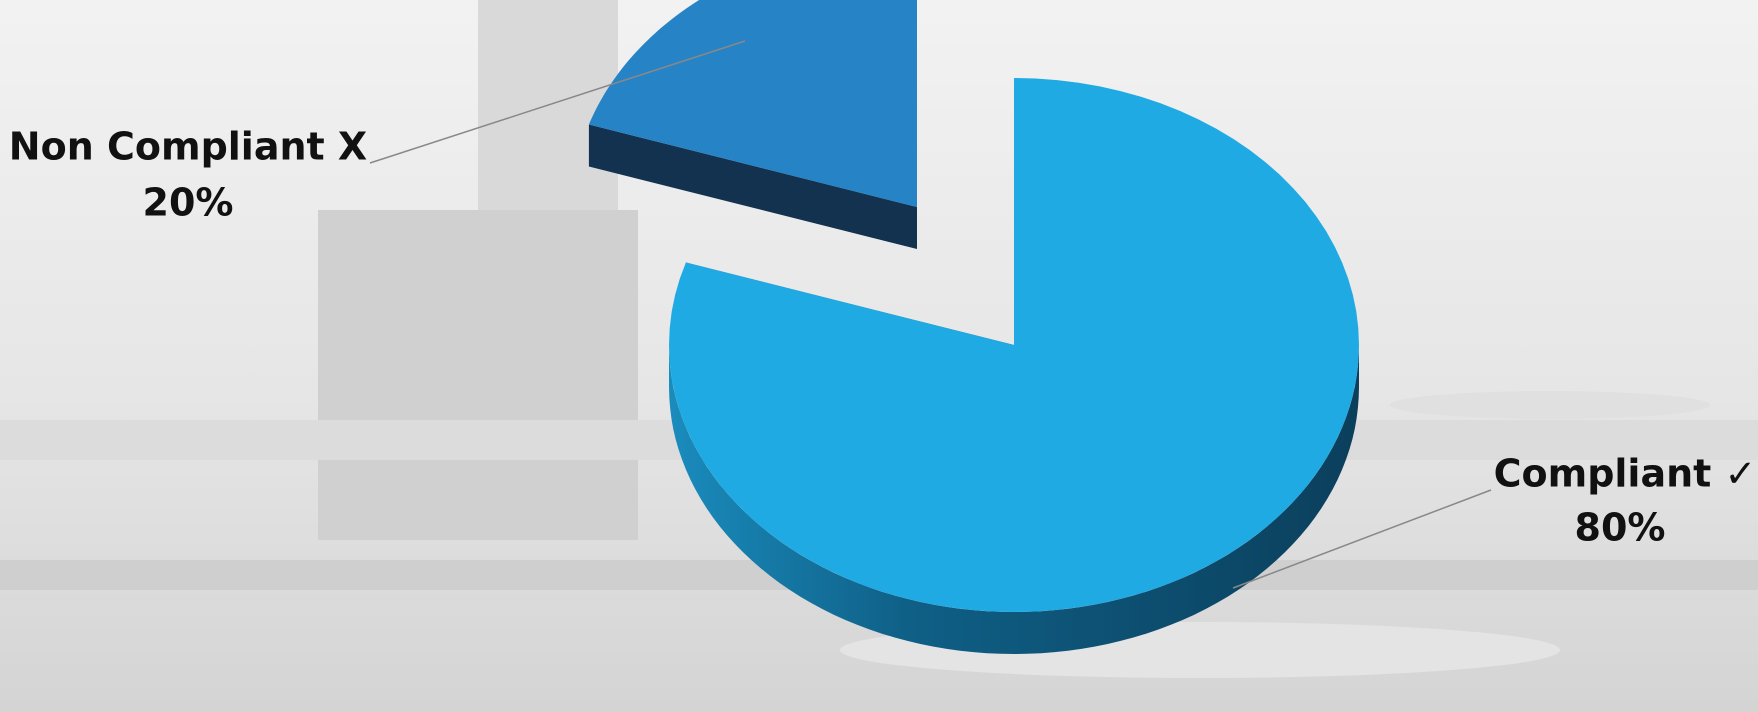 This screenshot has width=1758, height=712. I want to click on slice-edge, so click(752, 186).